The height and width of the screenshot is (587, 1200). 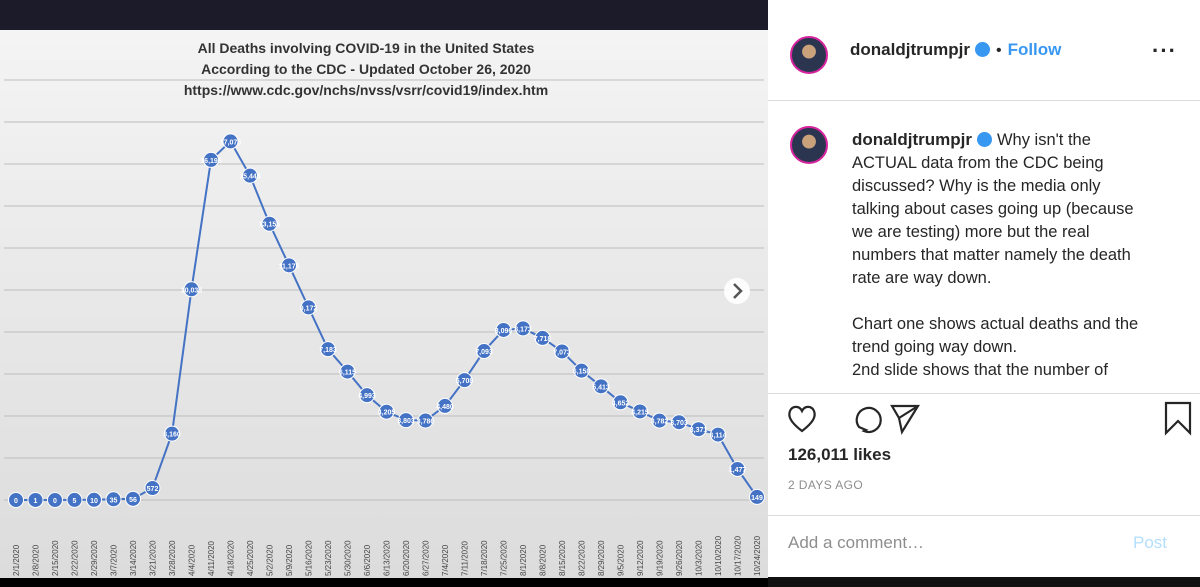 What do you see at coordinates (133, 558) in the screenshot?
I see `x-tick-label: 3/14/2020` at bounding box center [133, 558].